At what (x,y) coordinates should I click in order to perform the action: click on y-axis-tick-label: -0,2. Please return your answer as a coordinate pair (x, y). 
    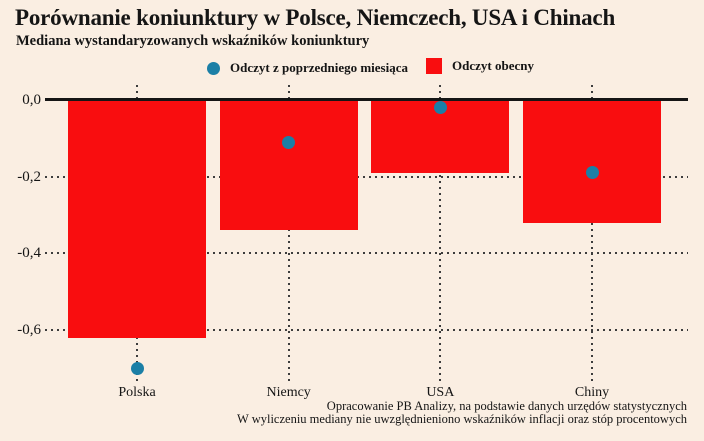
    Looking at the image, I should click on (29, 176).